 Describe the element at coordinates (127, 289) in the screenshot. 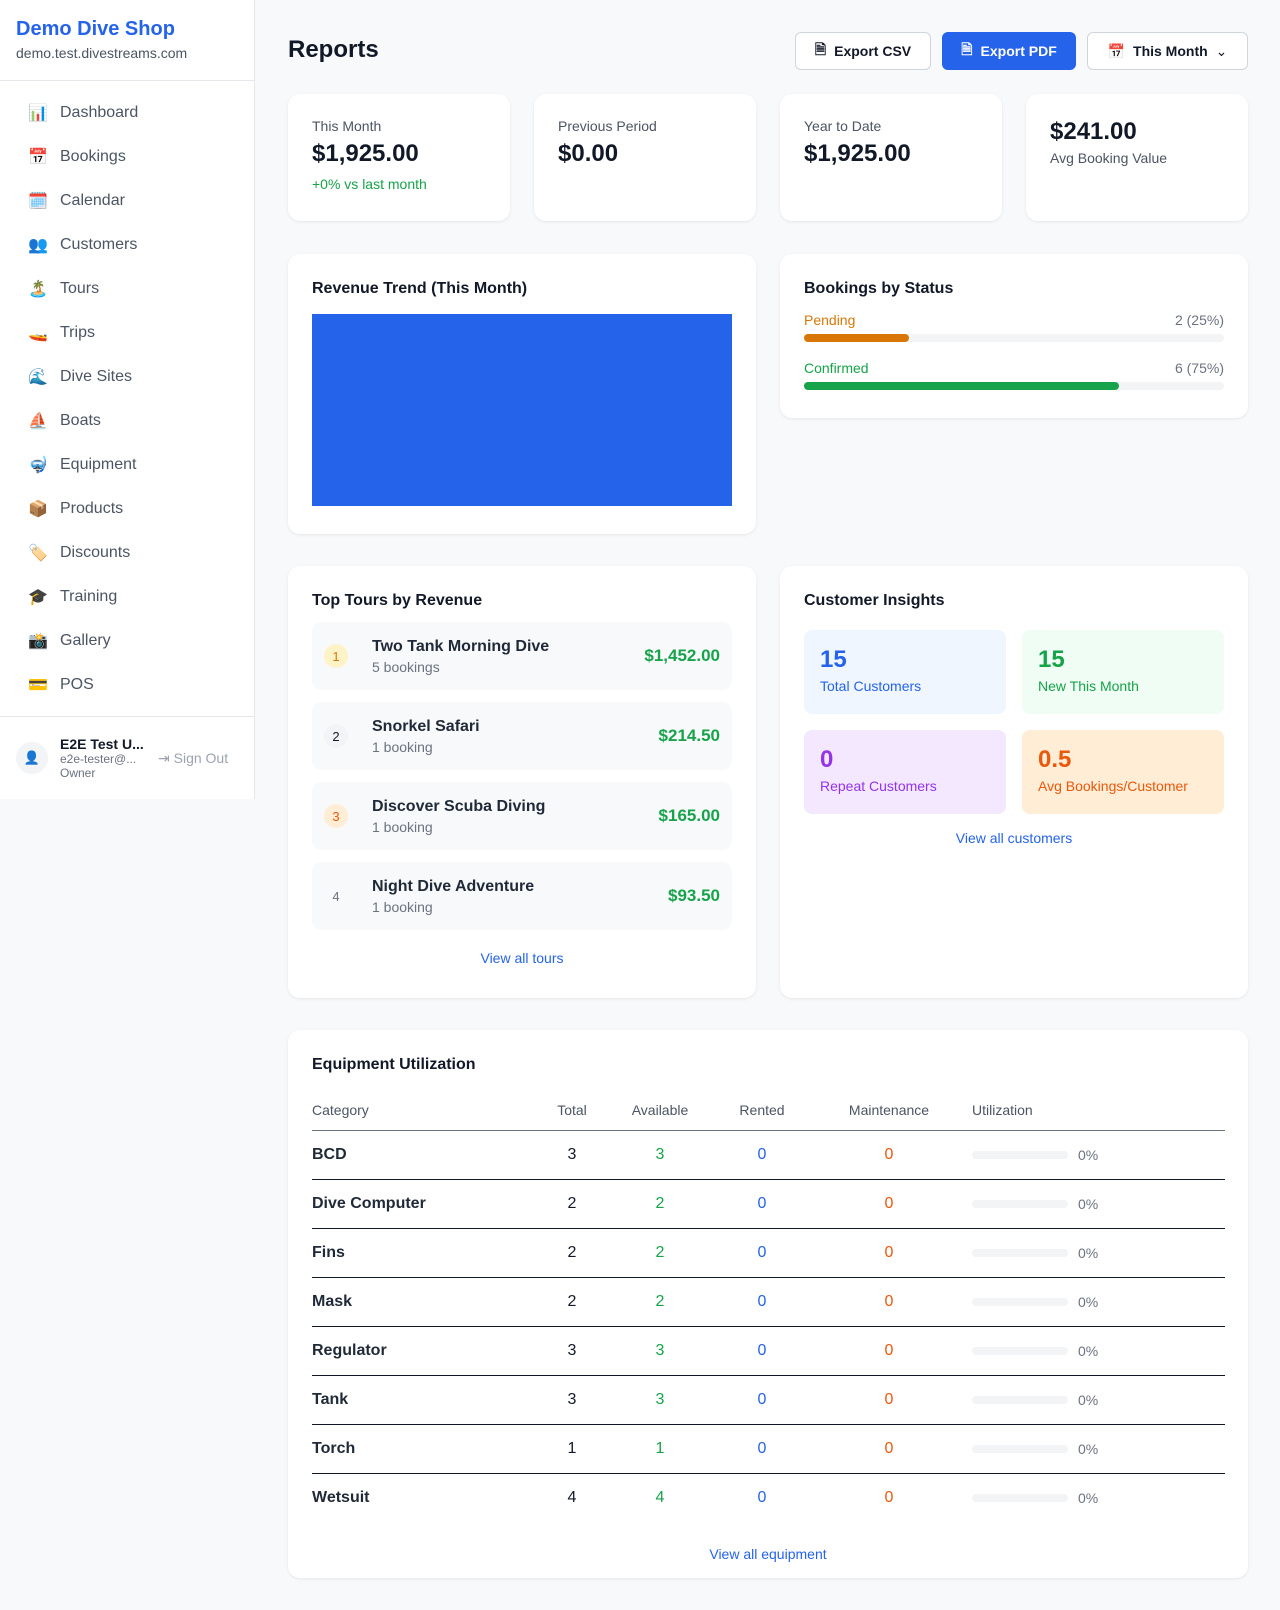

I see `sidebar-item-tours: 🏝️ Tours` at that location.